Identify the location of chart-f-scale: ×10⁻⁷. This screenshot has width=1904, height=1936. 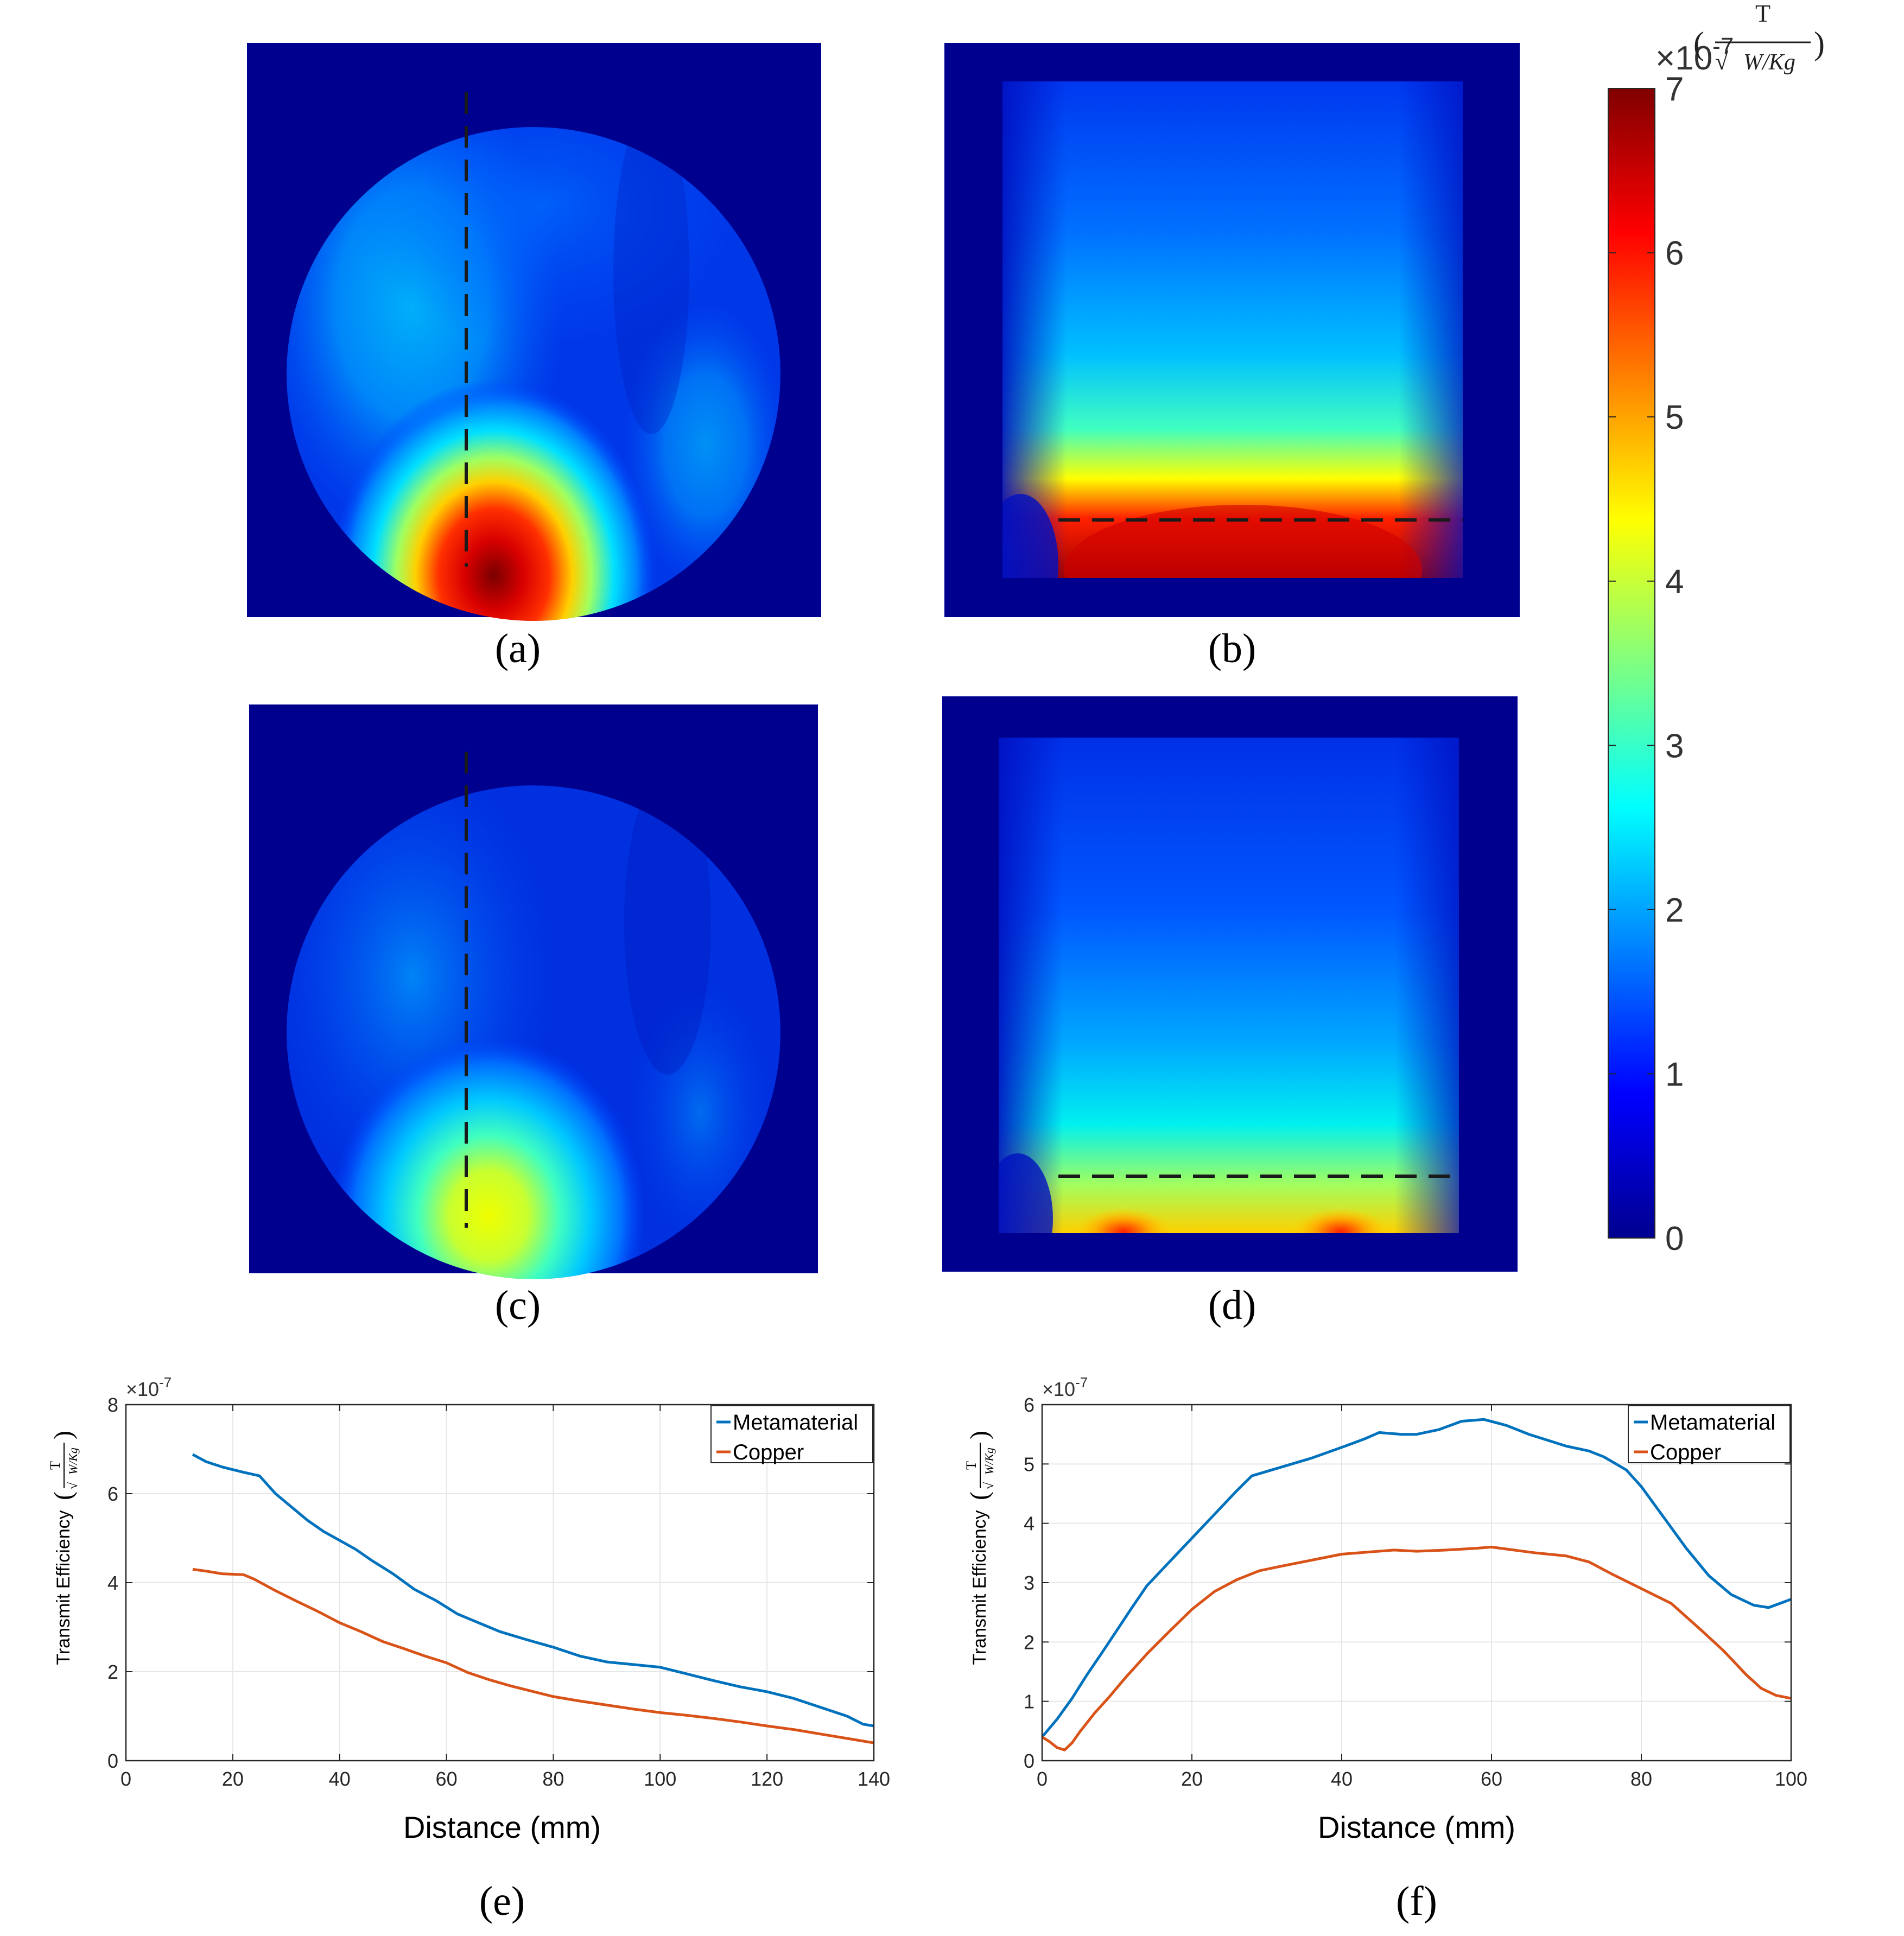
(1065, 1387).